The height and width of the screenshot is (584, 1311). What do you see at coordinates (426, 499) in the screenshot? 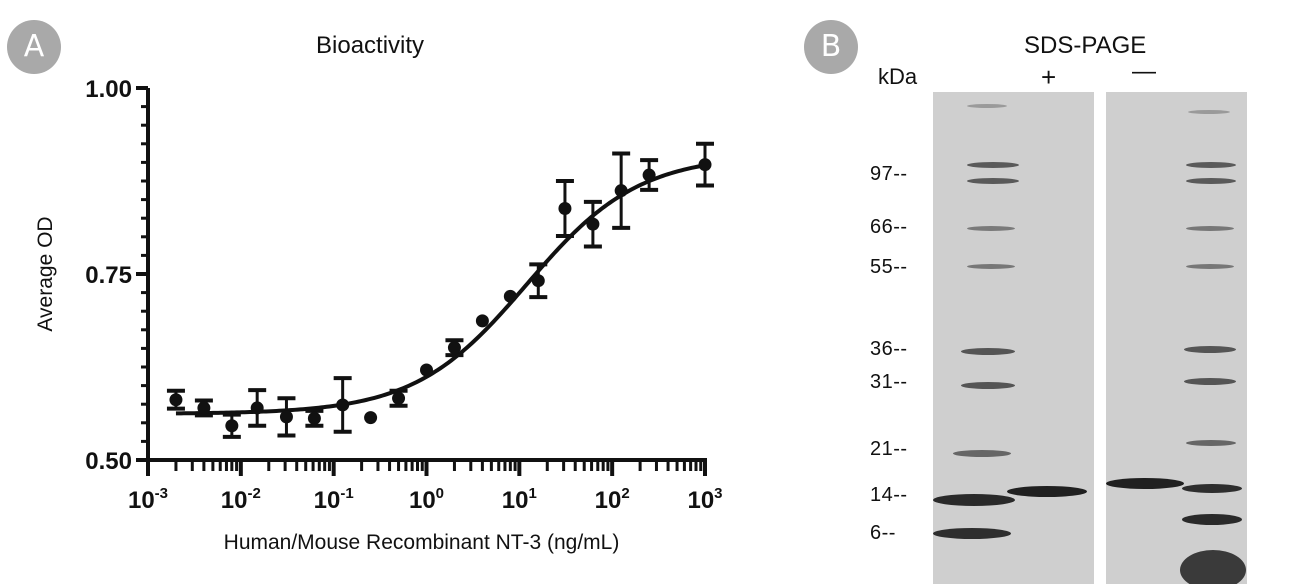
I see `x-tick-label: 10⁰` at bounding box center [426, 499].